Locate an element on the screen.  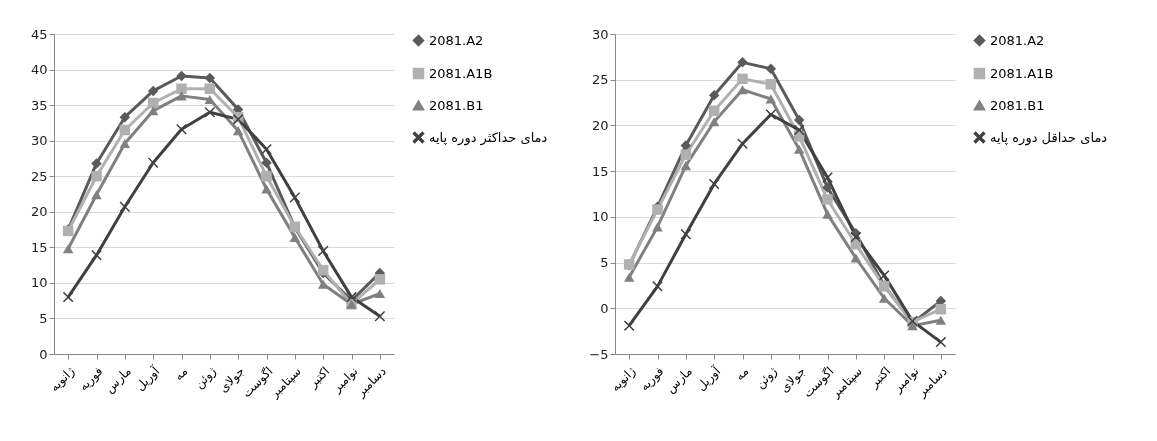
legend-label: دمای حداکثر دوره پایه is located at coordinates (488, 137).